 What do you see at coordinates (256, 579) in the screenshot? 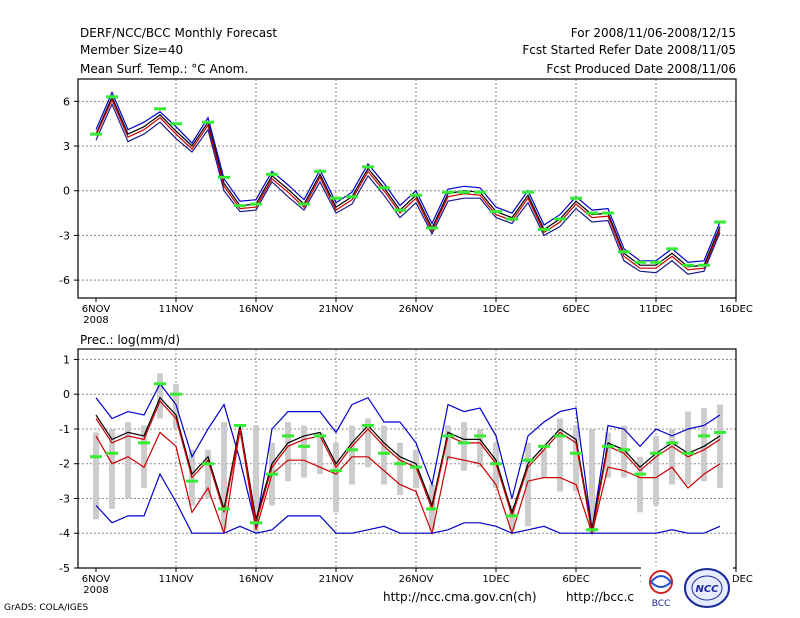
I see `prec-x-tick-label: 16NOV` at bounding box center [256, 579].